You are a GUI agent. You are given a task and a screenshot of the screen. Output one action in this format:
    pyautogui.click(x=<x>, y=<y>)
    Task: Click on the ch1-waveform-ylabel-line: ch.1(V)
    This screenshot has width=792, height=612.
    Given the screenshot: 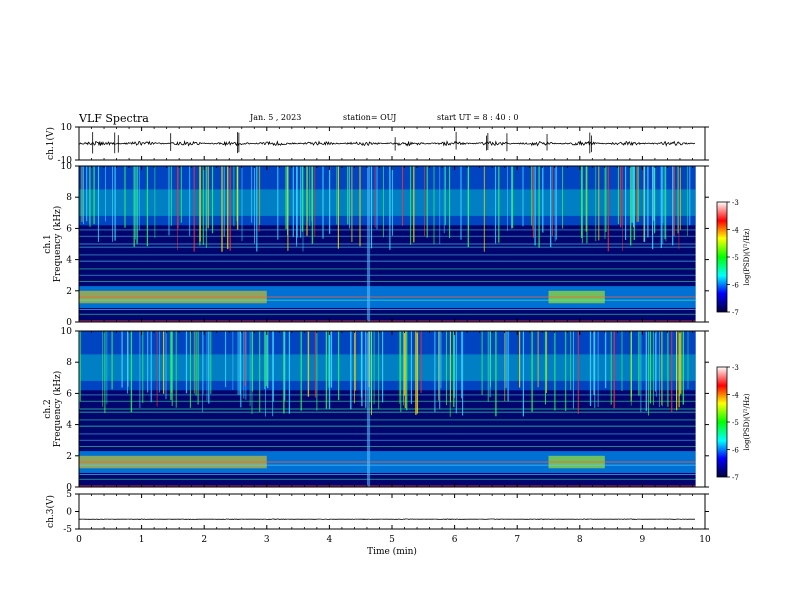 What is the action you would take?
    pyautogui.click(x=50, y=143)
    